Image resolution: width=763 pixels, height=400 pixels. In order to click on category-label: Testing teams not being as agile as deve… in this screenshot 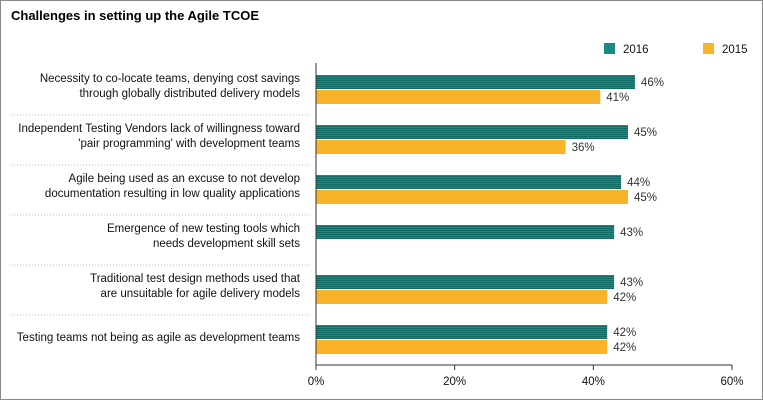, I will do `click(158, 338)`.